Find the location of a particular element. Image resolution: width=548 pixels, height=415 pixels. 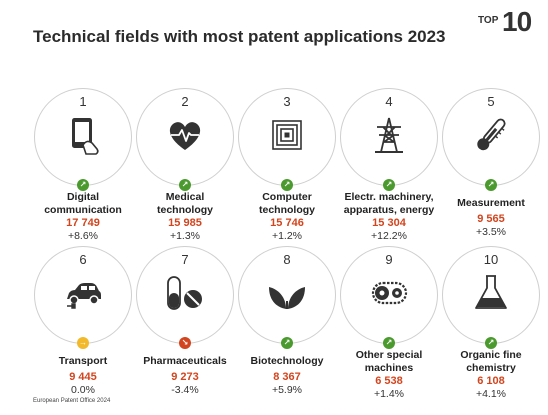

field-name: Pharmaceuticals is located at coordinates (185, 361).